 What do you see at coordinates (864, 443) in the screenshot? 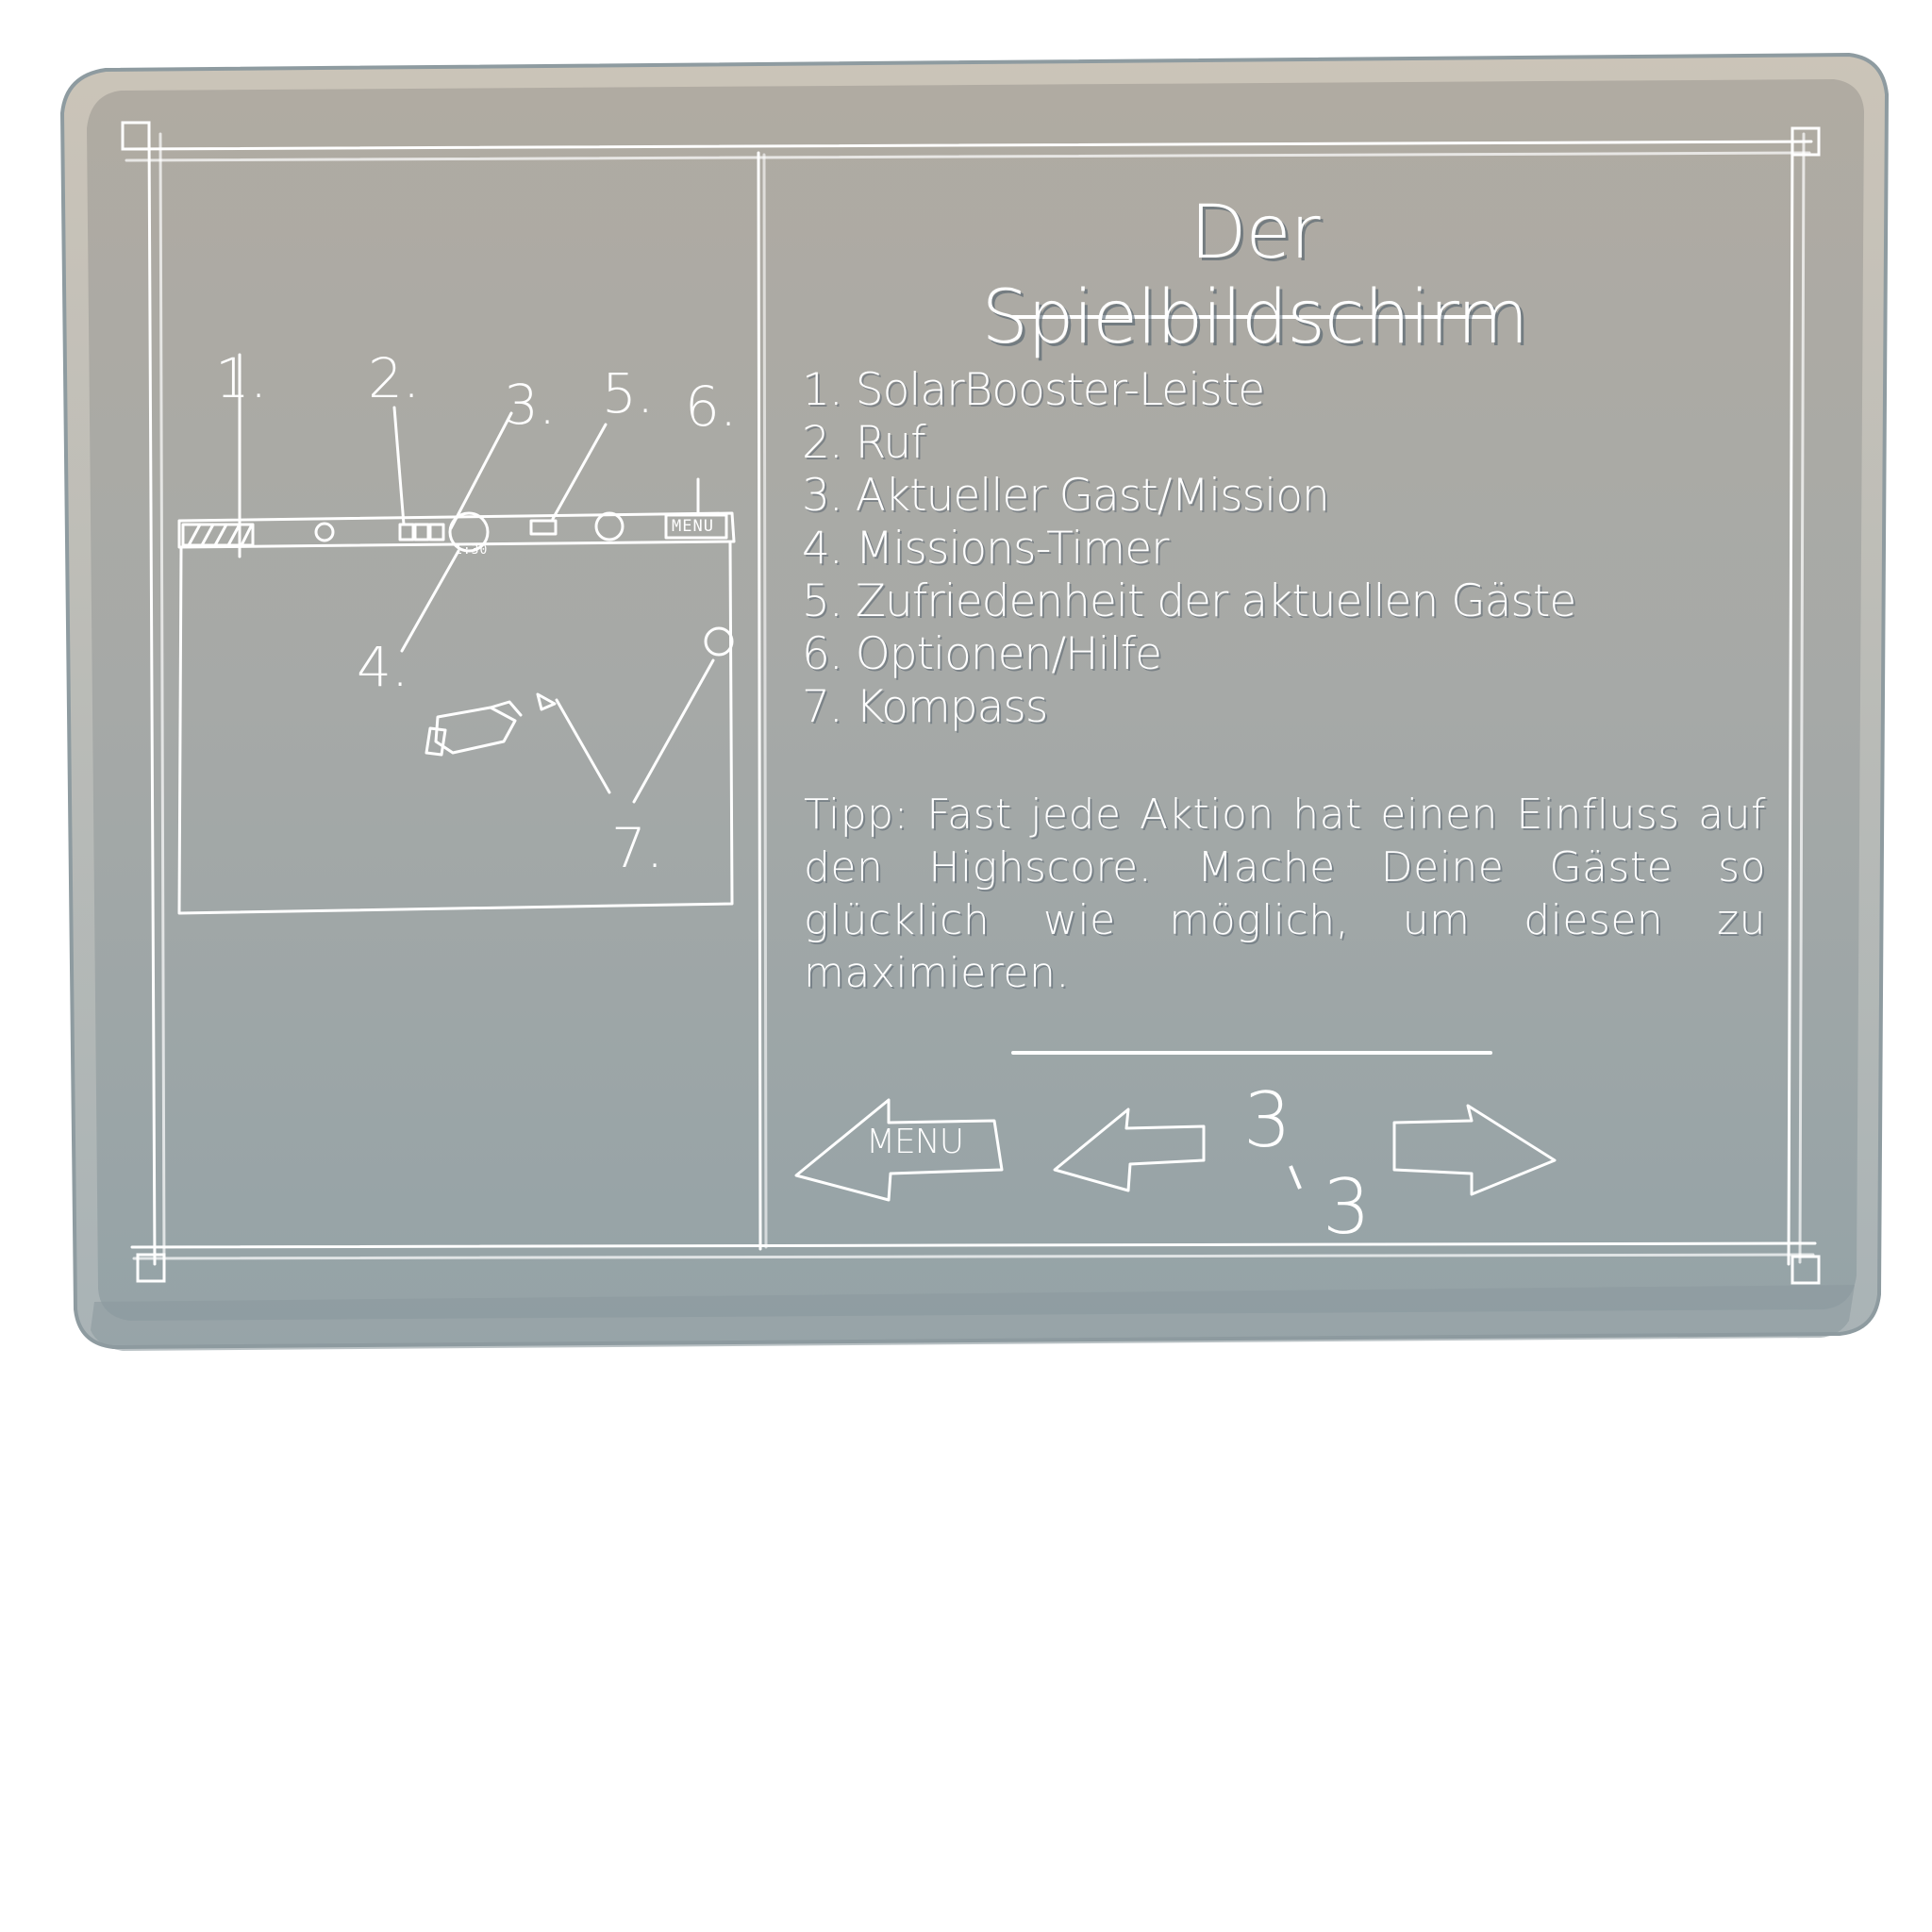
I see `legend-item-ruf: 2. Ruf` at bounding box center [864, 443].